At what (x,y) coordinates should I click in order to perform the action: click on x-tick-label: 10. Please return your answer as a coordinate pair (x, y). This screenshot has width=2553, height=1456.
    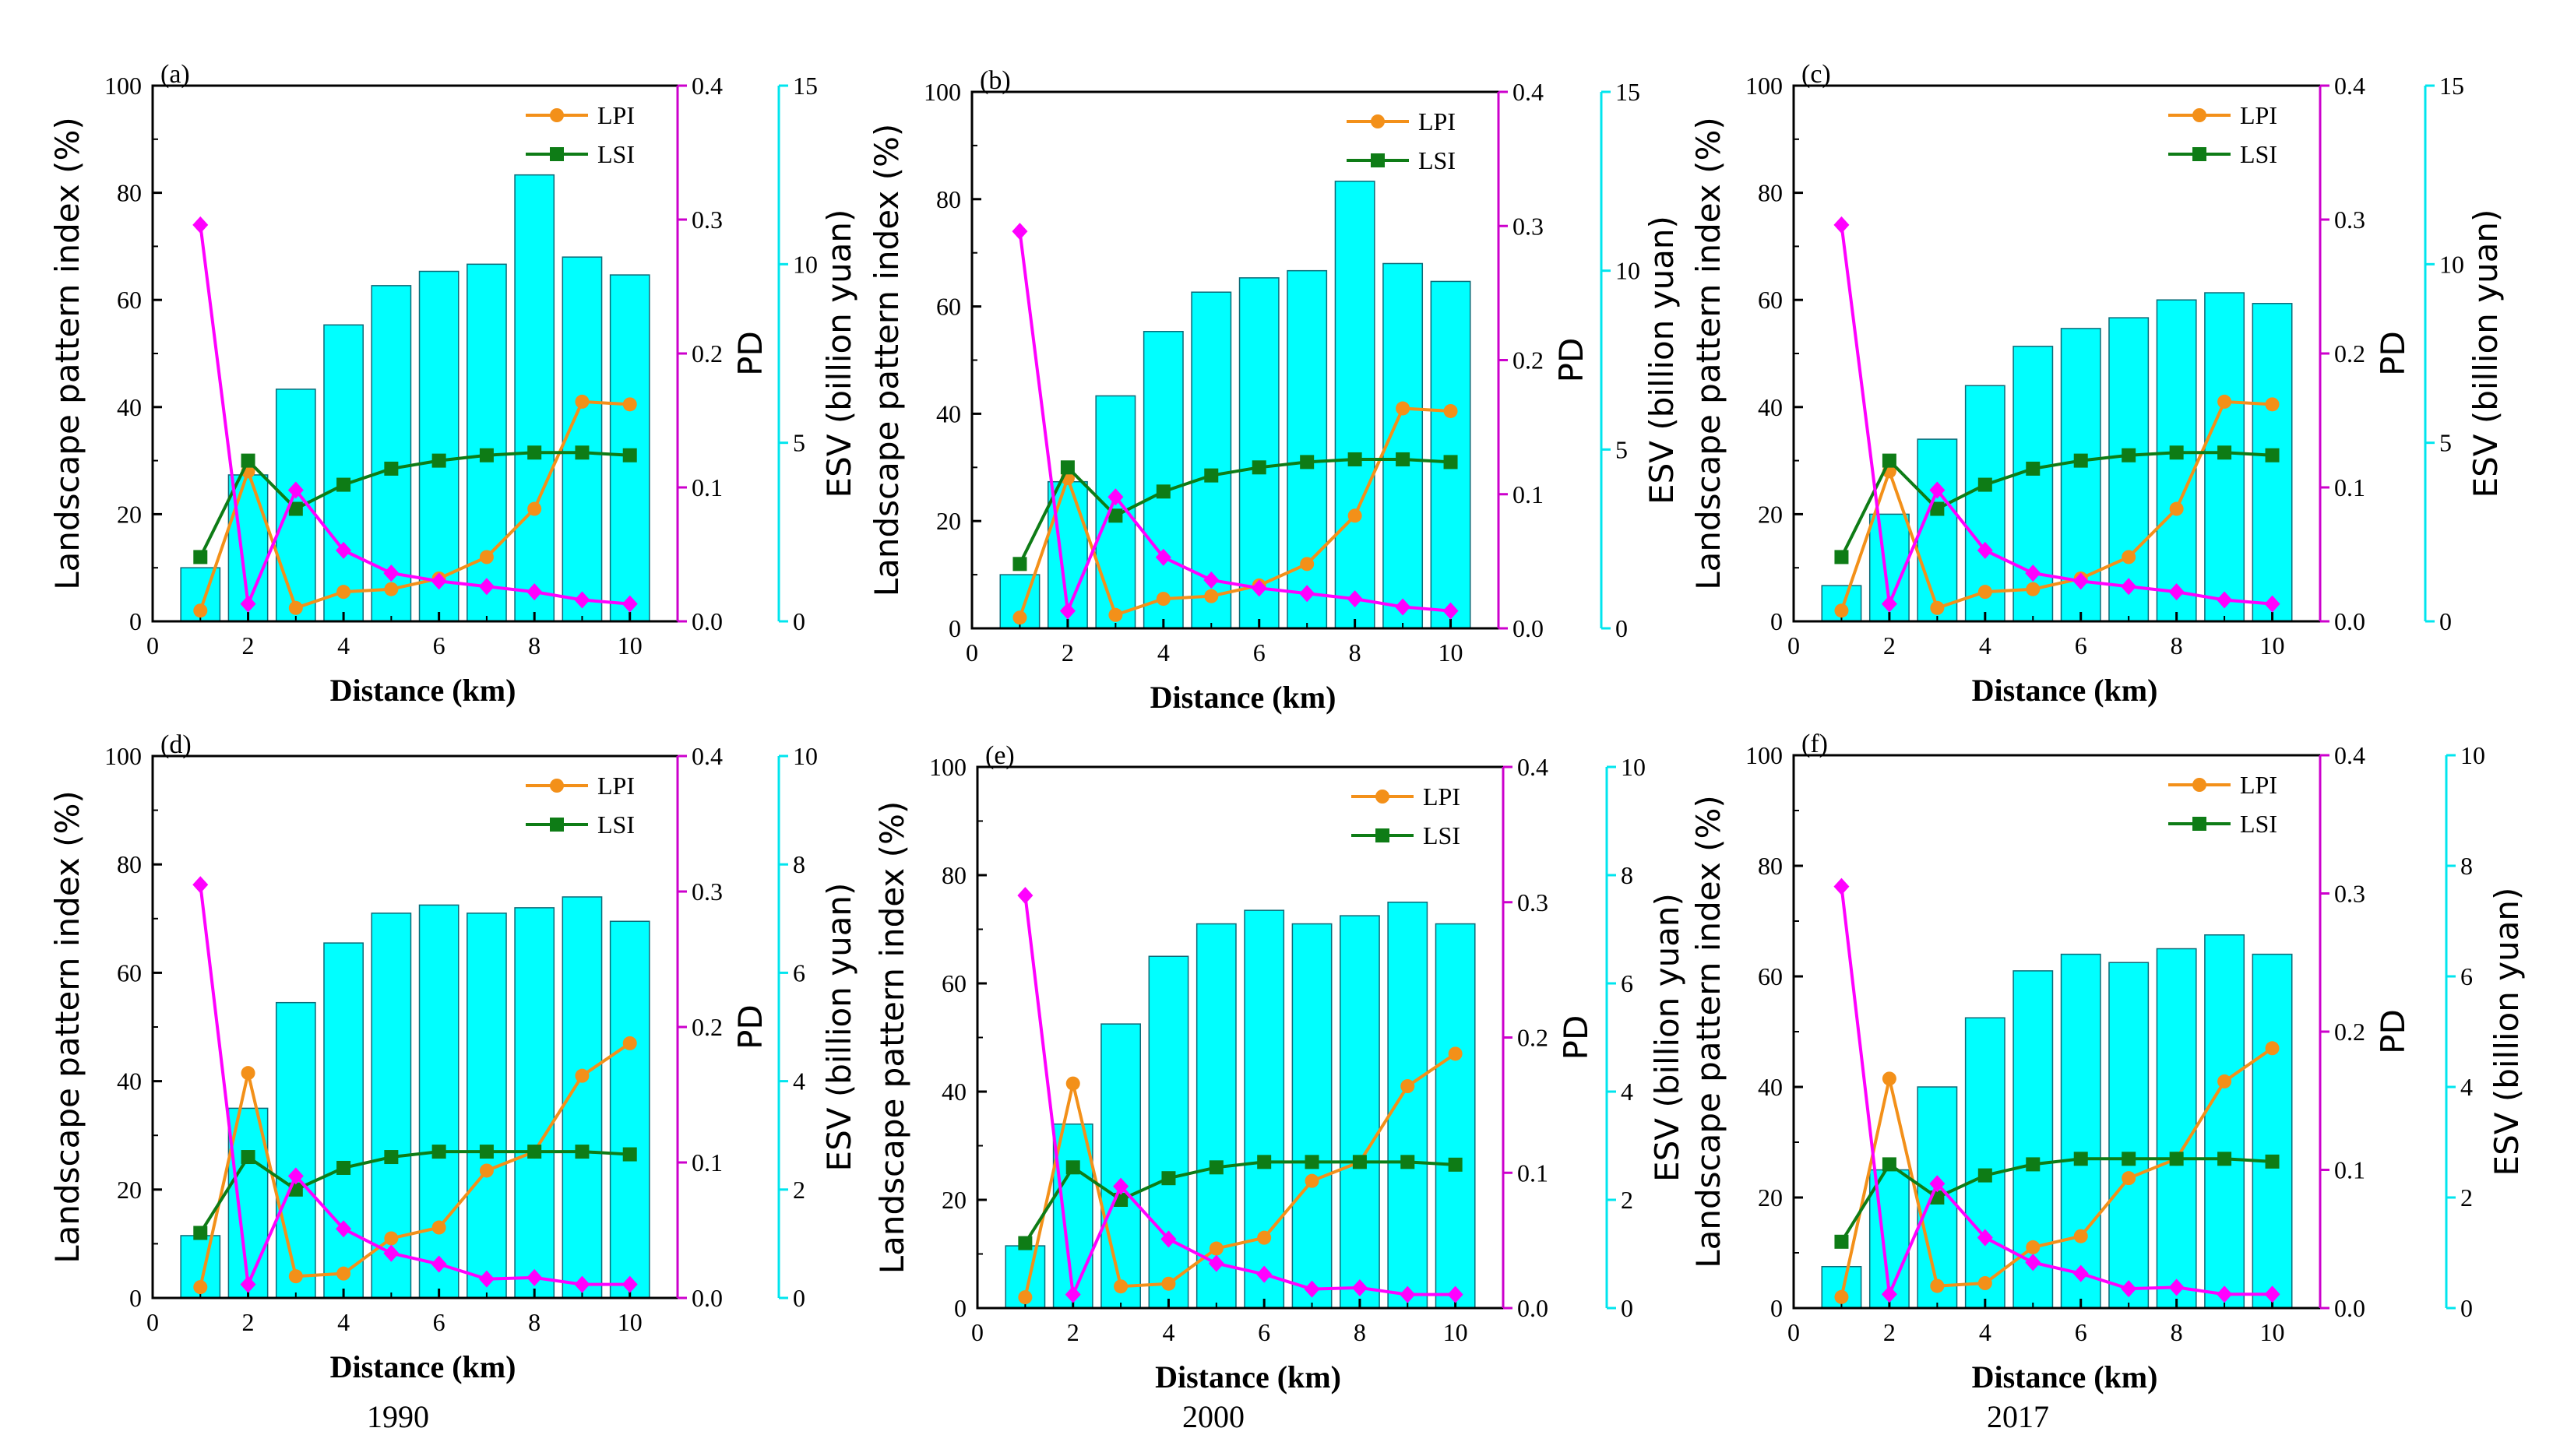
    Looking at the image, I should click on (1455, 1332).